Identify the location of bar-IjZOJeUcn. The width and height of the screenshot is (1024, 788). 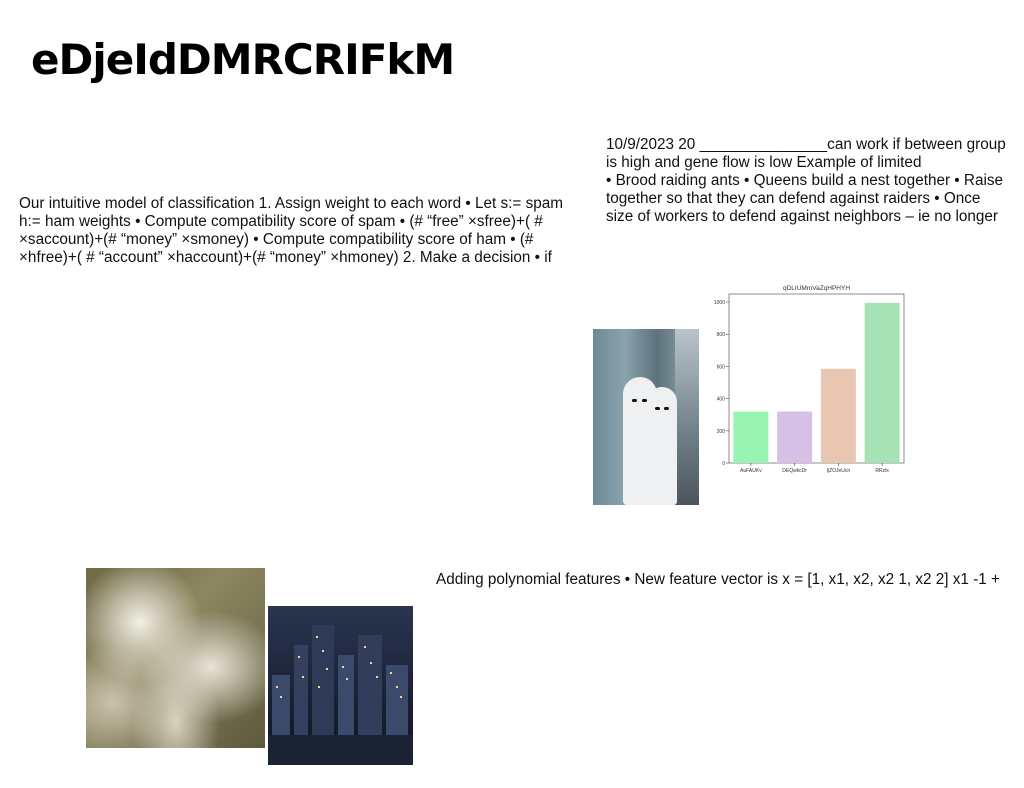
(838, 415).